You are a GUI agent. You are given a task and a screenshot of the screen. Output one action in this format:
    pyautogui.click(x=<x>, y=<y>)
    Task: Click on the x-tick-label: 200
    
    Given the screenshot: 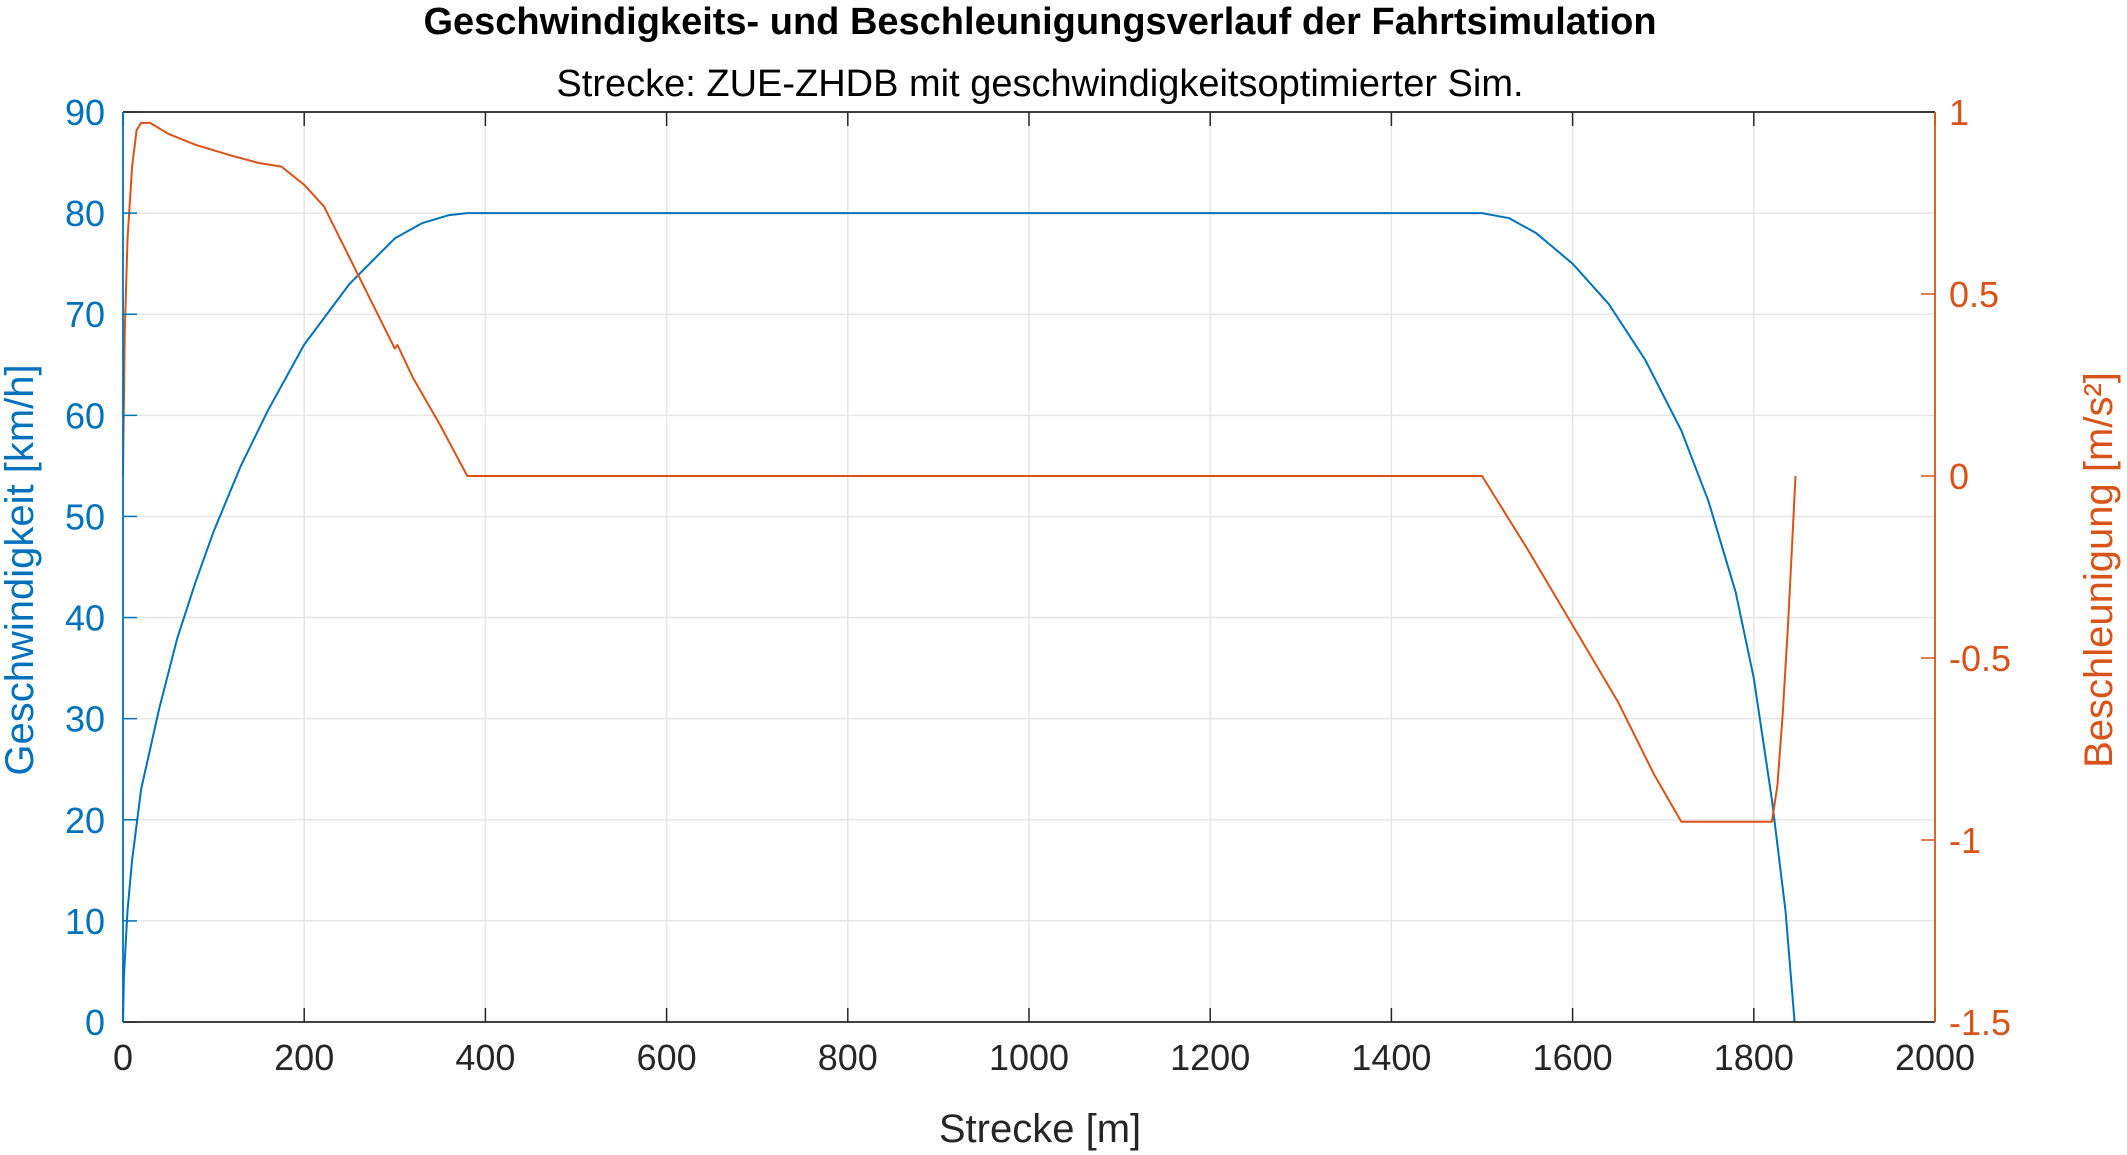 What is the action you would take?
    pyautogui.click(x=304, y=1057)
    